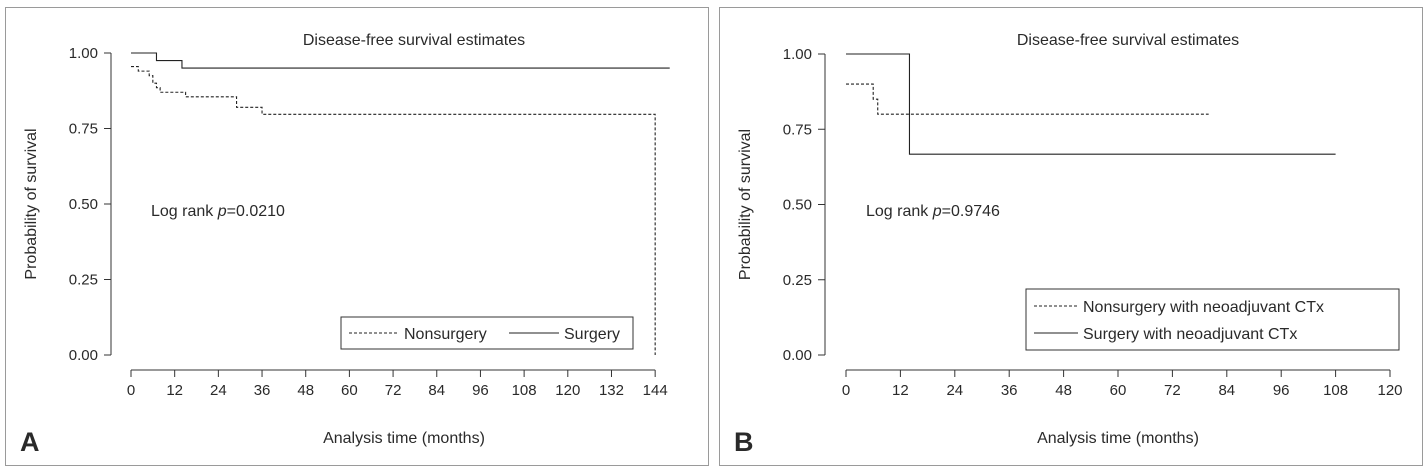 The image size is (1428, 473). What do you see at coordinates (1212, 319) in the screenshot?
I see `legend-box` at bounding box center [1212, 319].